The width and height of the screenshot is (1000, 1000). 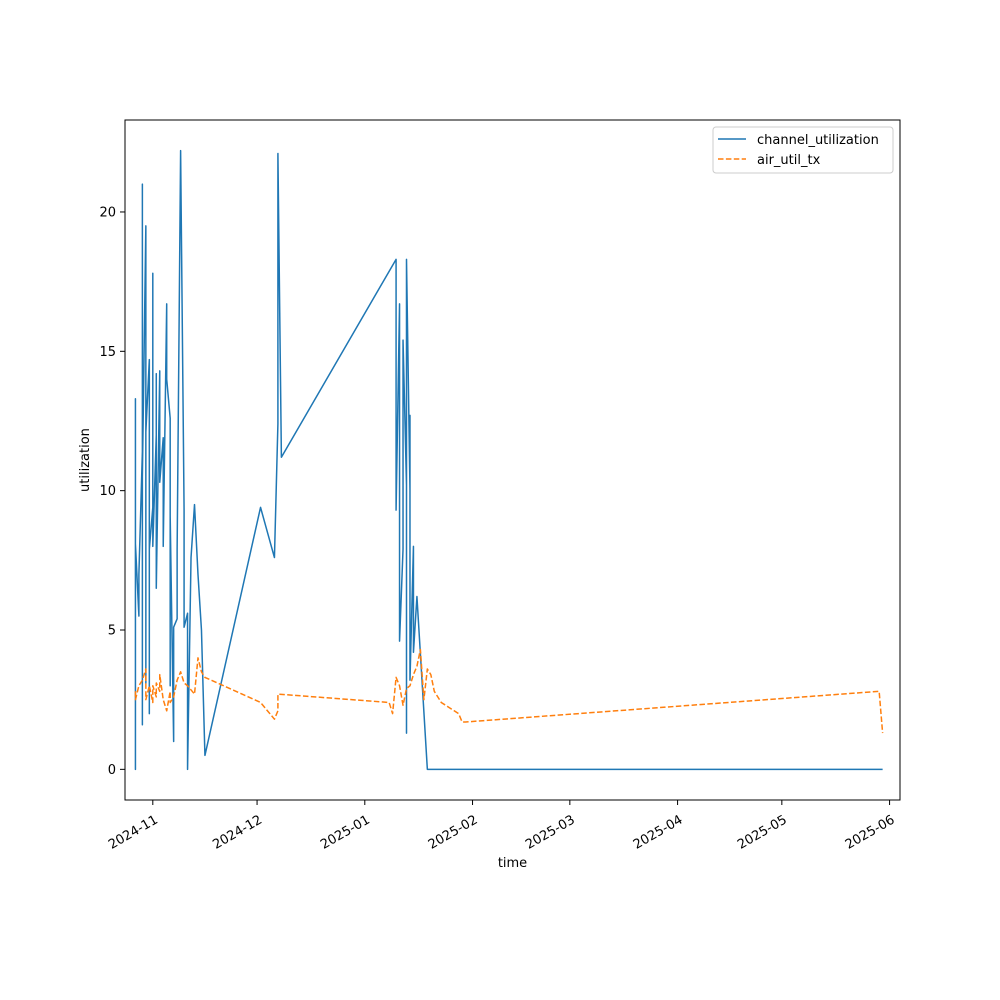 I want to click on legend-box, so click(x=803, y=150).